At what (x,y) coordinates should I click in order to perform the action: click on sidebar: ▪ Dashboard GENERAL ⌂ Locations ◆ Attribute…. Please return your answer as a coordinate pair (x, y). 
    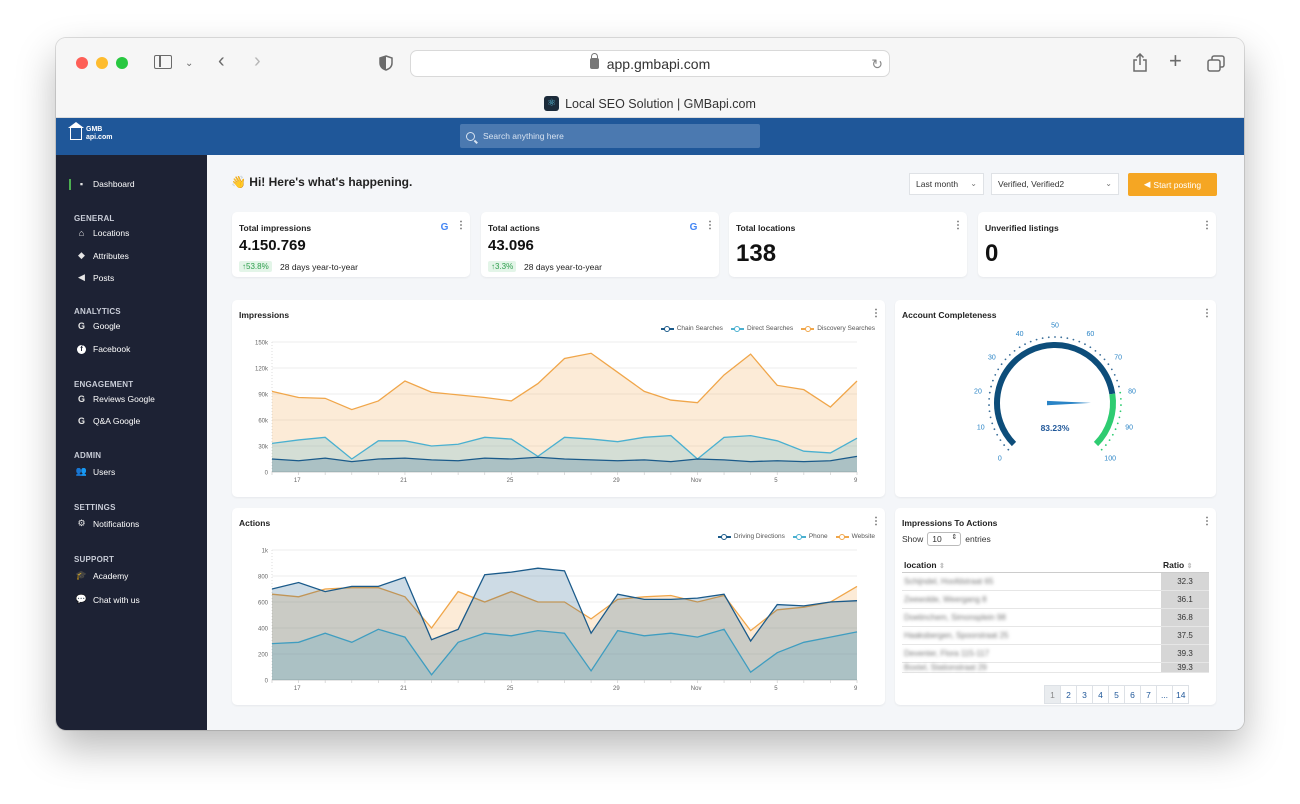
    Looking at the image, I should click on (131, 442).